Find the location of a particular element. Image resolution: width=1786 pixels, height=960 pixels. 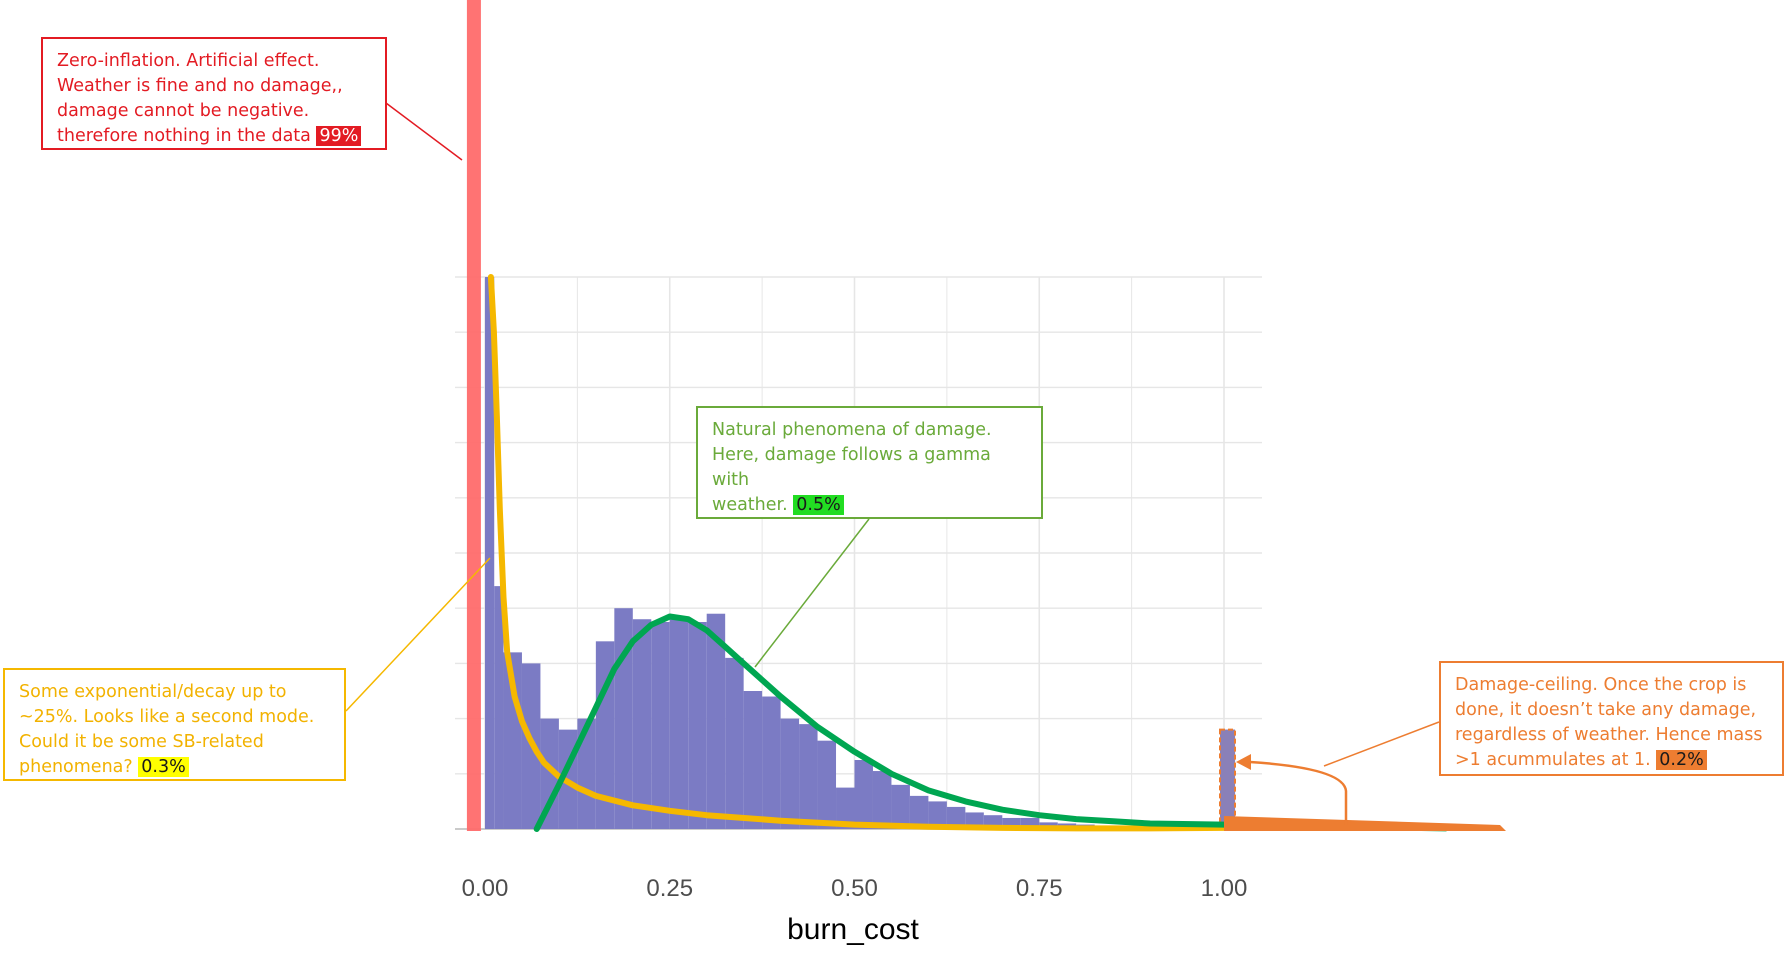

callout-text: phenomena? is located at coordinates (79, 767).